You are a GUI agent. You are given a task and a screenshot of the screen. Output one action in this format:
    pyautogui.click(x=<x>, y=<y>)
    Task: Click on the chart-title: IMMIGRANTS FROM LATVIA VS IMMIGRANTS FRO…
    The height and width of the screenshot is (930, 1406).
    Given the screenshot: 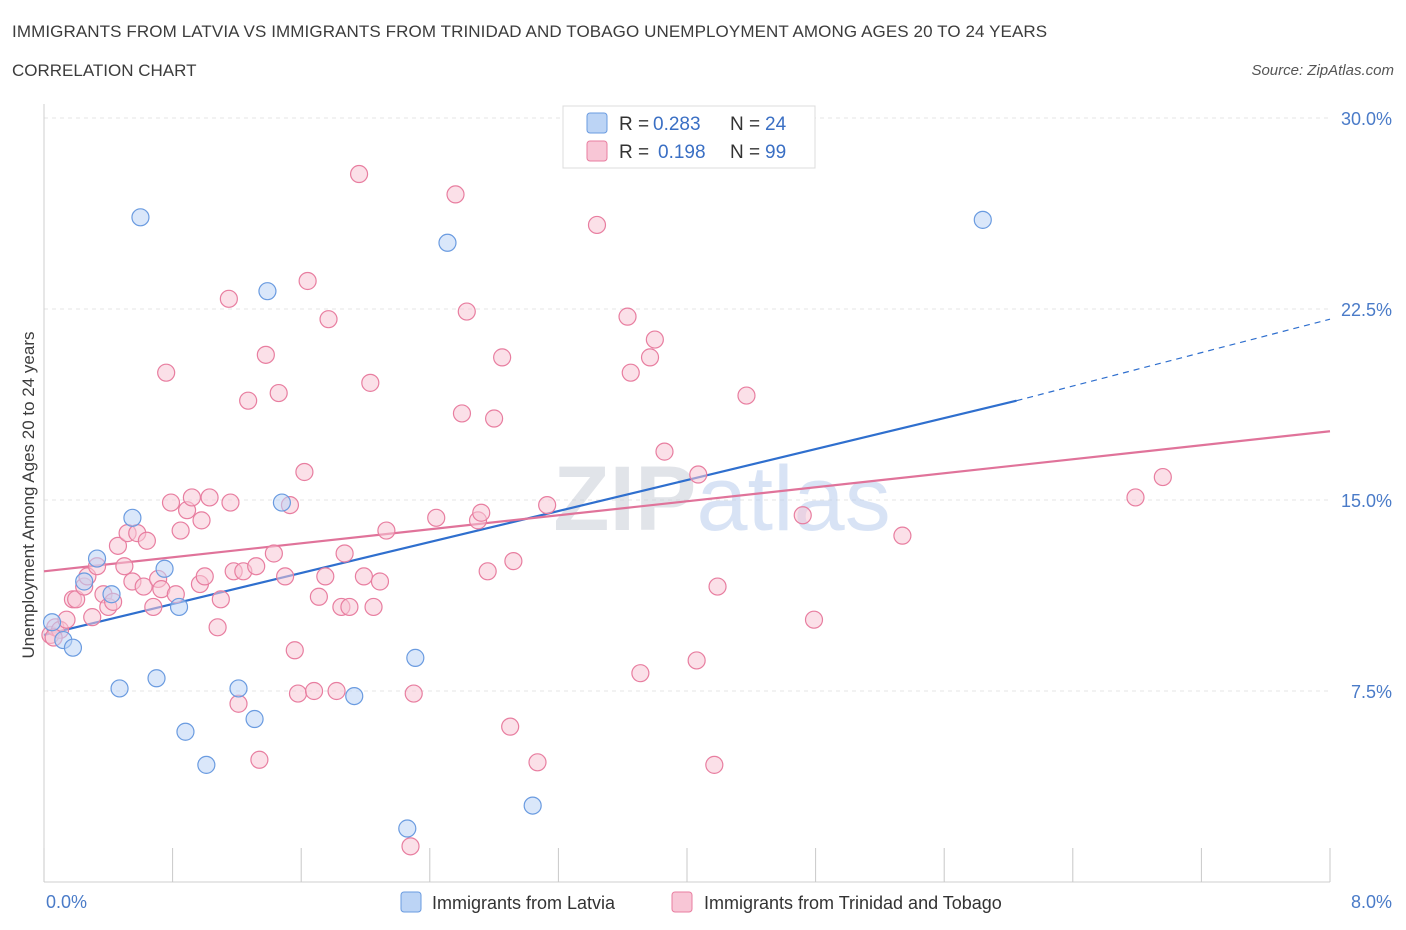 What is the action you would take?
    pyautogui.click(x=530, y=31)
    